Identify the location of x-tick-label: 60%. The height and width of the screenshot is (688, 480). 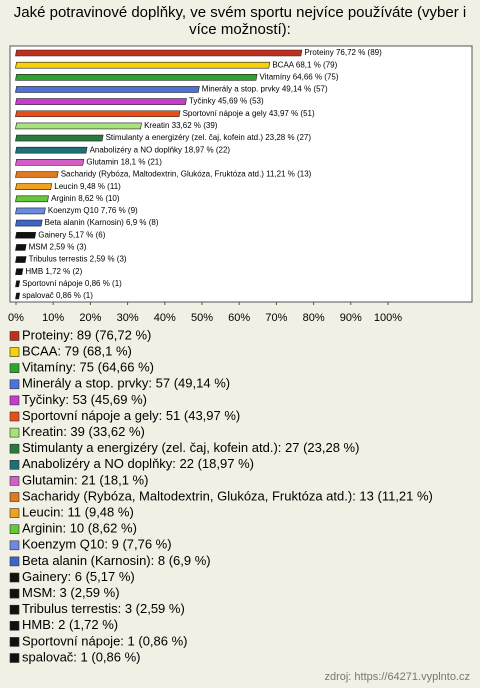
(239, 318).